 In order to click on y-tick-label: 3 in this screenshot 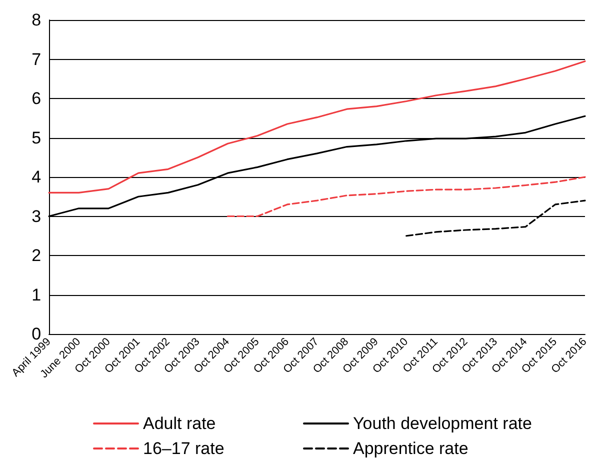, I will do `click(37, 216)`.